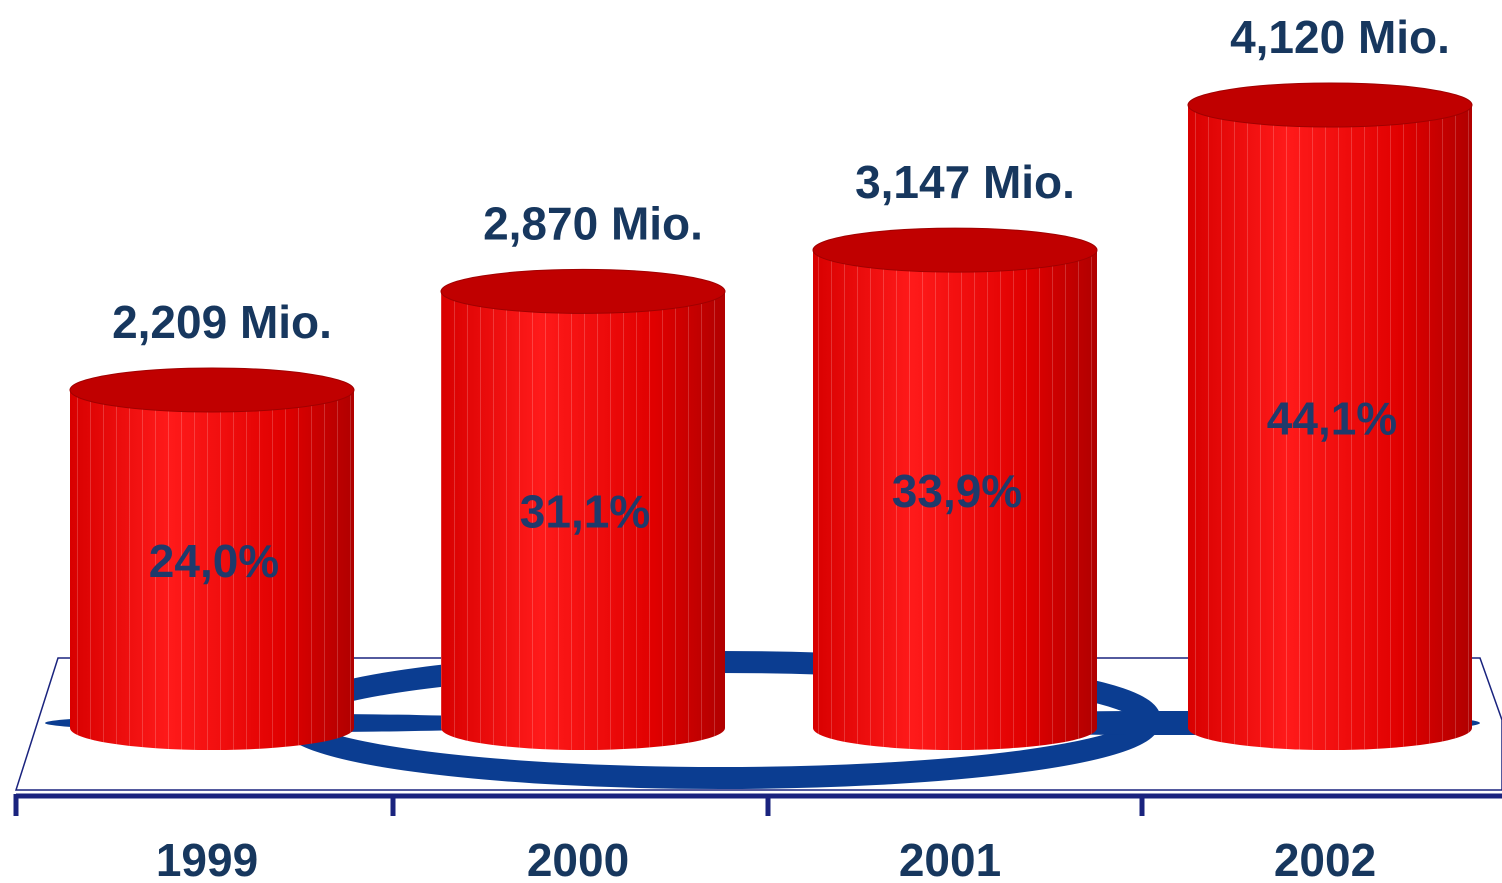  Describe the element at coordinates (950, 858) in the screenshot. I see `tick-label-2001: 2001` at that location.